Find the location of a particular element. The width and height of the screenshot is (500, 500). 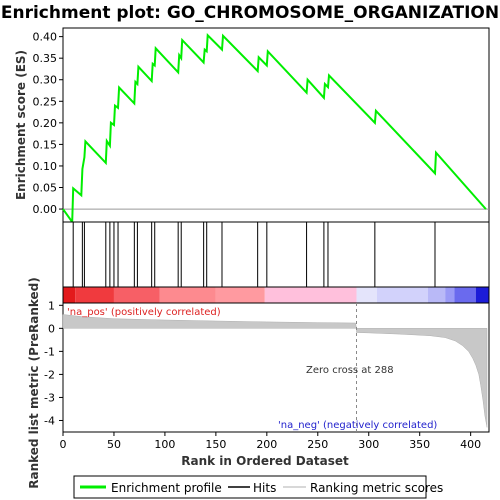

hits-panel-frame is located at coordinates (276, 254).